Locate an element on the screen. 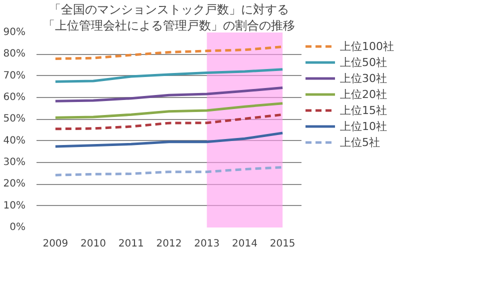 The image size is (481, 289). y-tick-label: 50% is located at coordinates (14, 119).